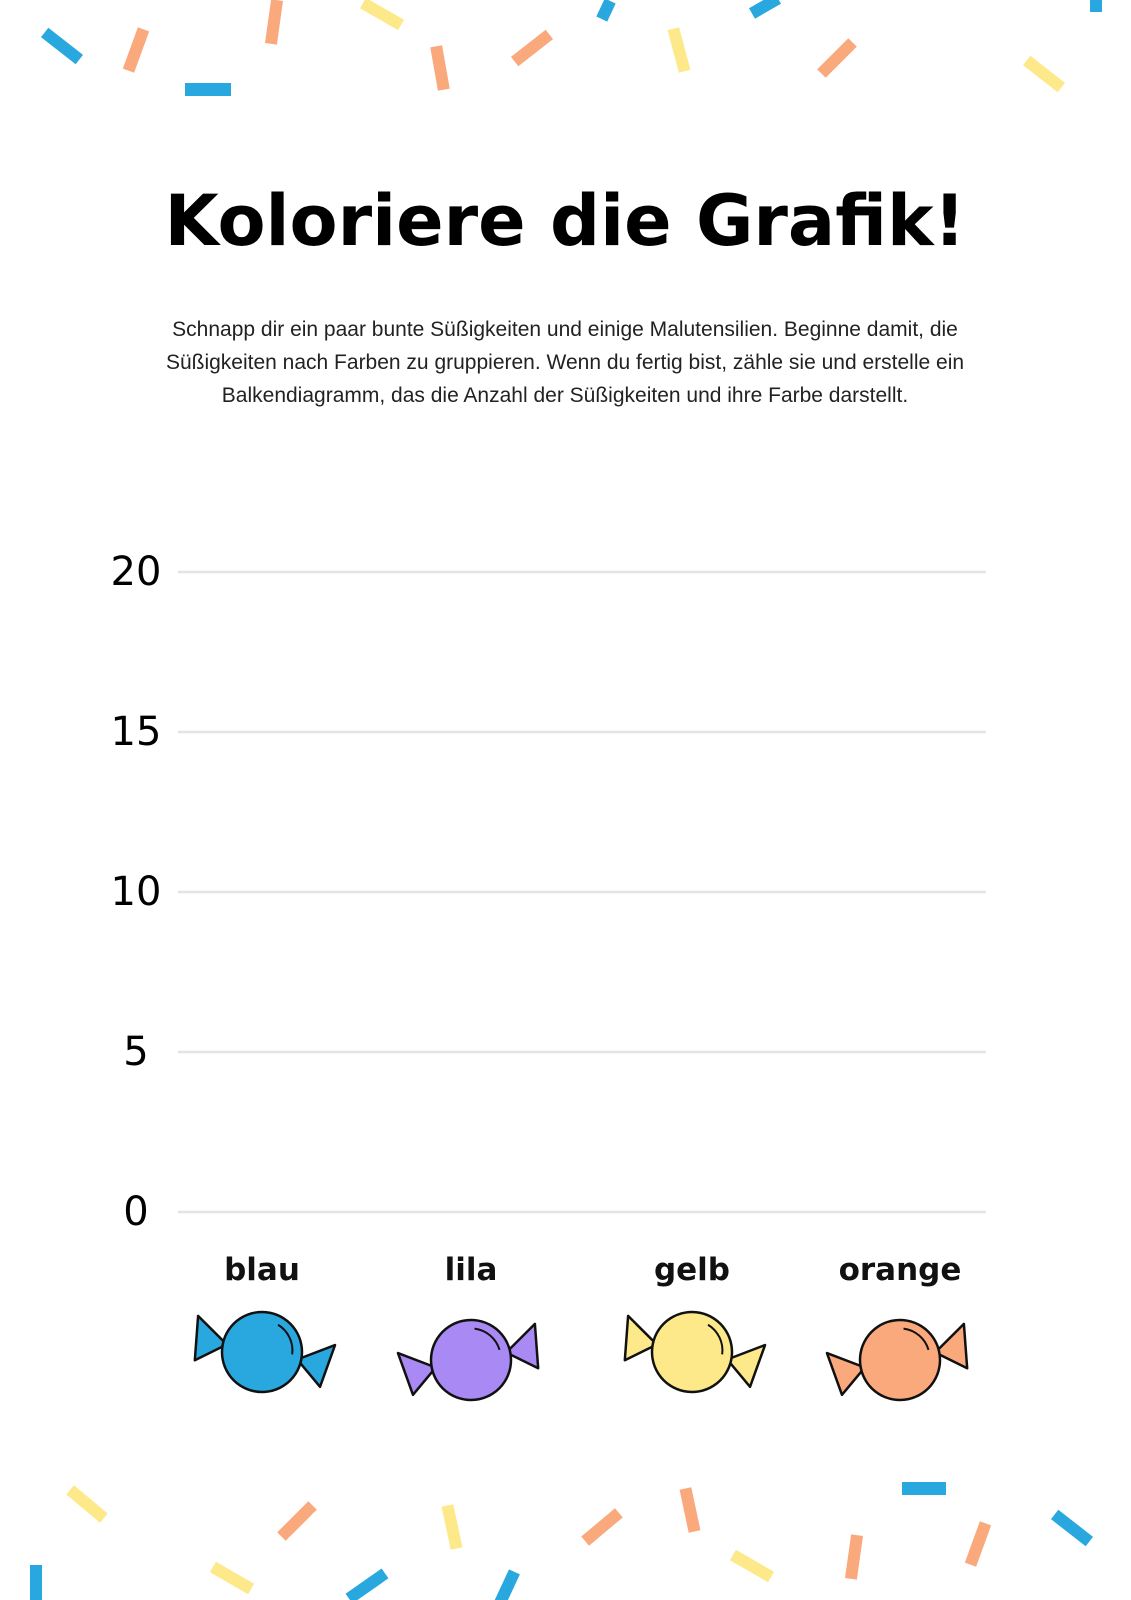  Describe the element at coordinates (692, 1270) in the screenshot. I see `category-label: gelb` at that location.